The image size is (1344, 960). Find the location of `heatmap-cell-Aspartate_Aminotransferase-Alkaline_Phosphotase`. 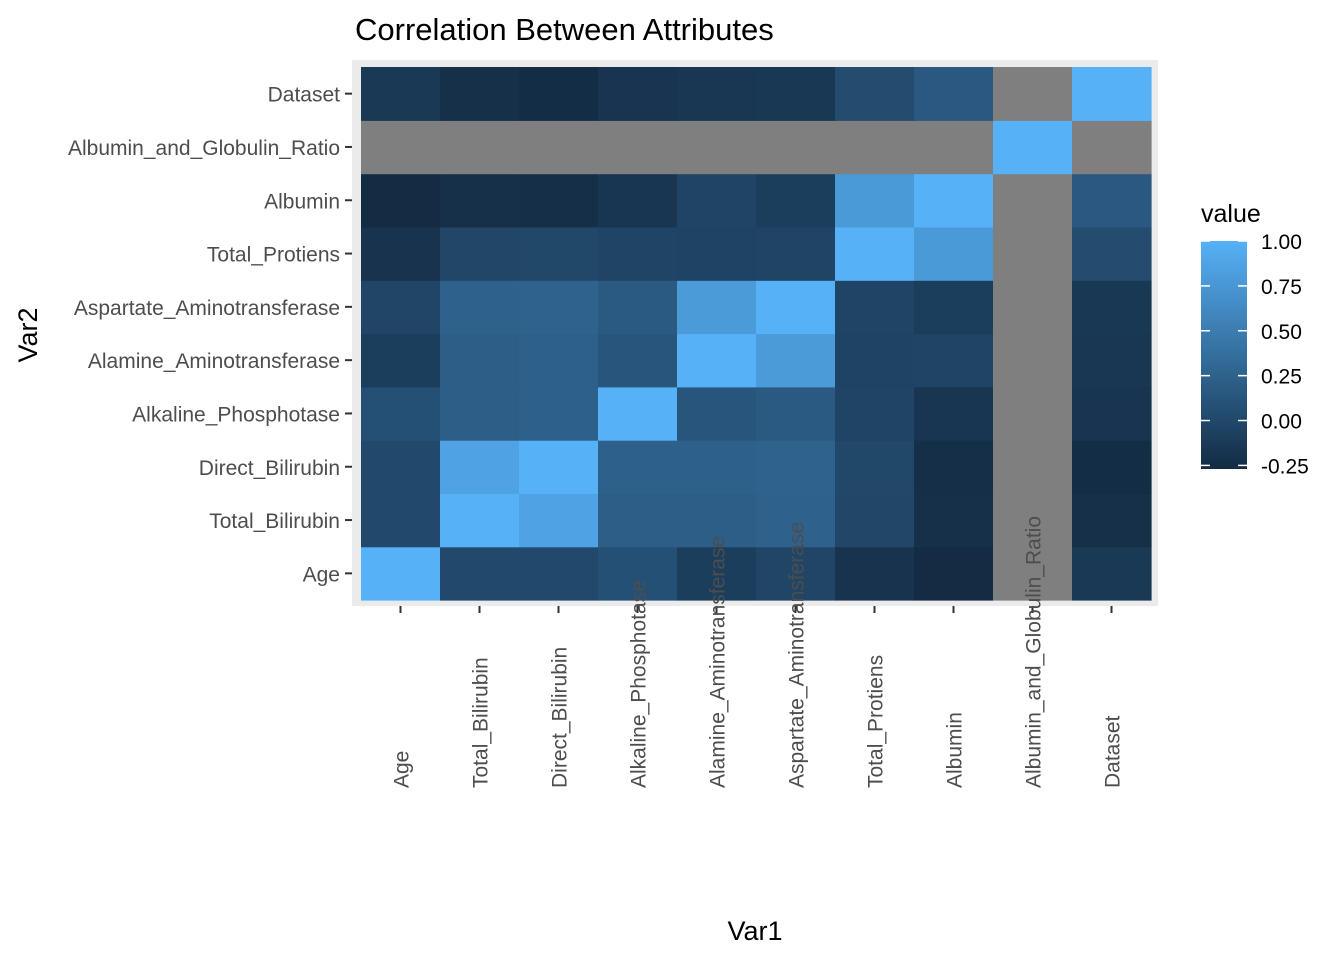

heatmap-cell-Aspartate_Aminotransferase-Alkaline_Phosphotase is located at coordinates (796, 413).